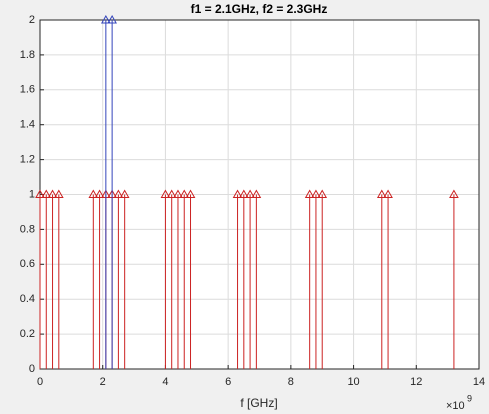  What do you see at coordinates (455, 406) in the screenshot?
I see `x-exponent-base: ×10` at bounding box center [455, 406].